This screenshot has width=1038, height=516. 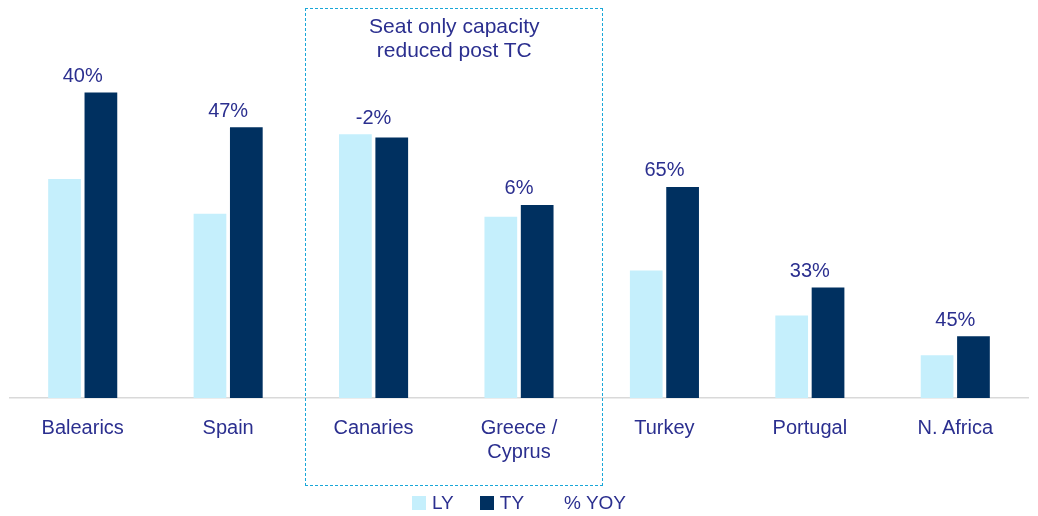 What do you see at coordinates (810, 269) in the screenshot?
I see `annotation: 33%` at bounding box center [810, 269].